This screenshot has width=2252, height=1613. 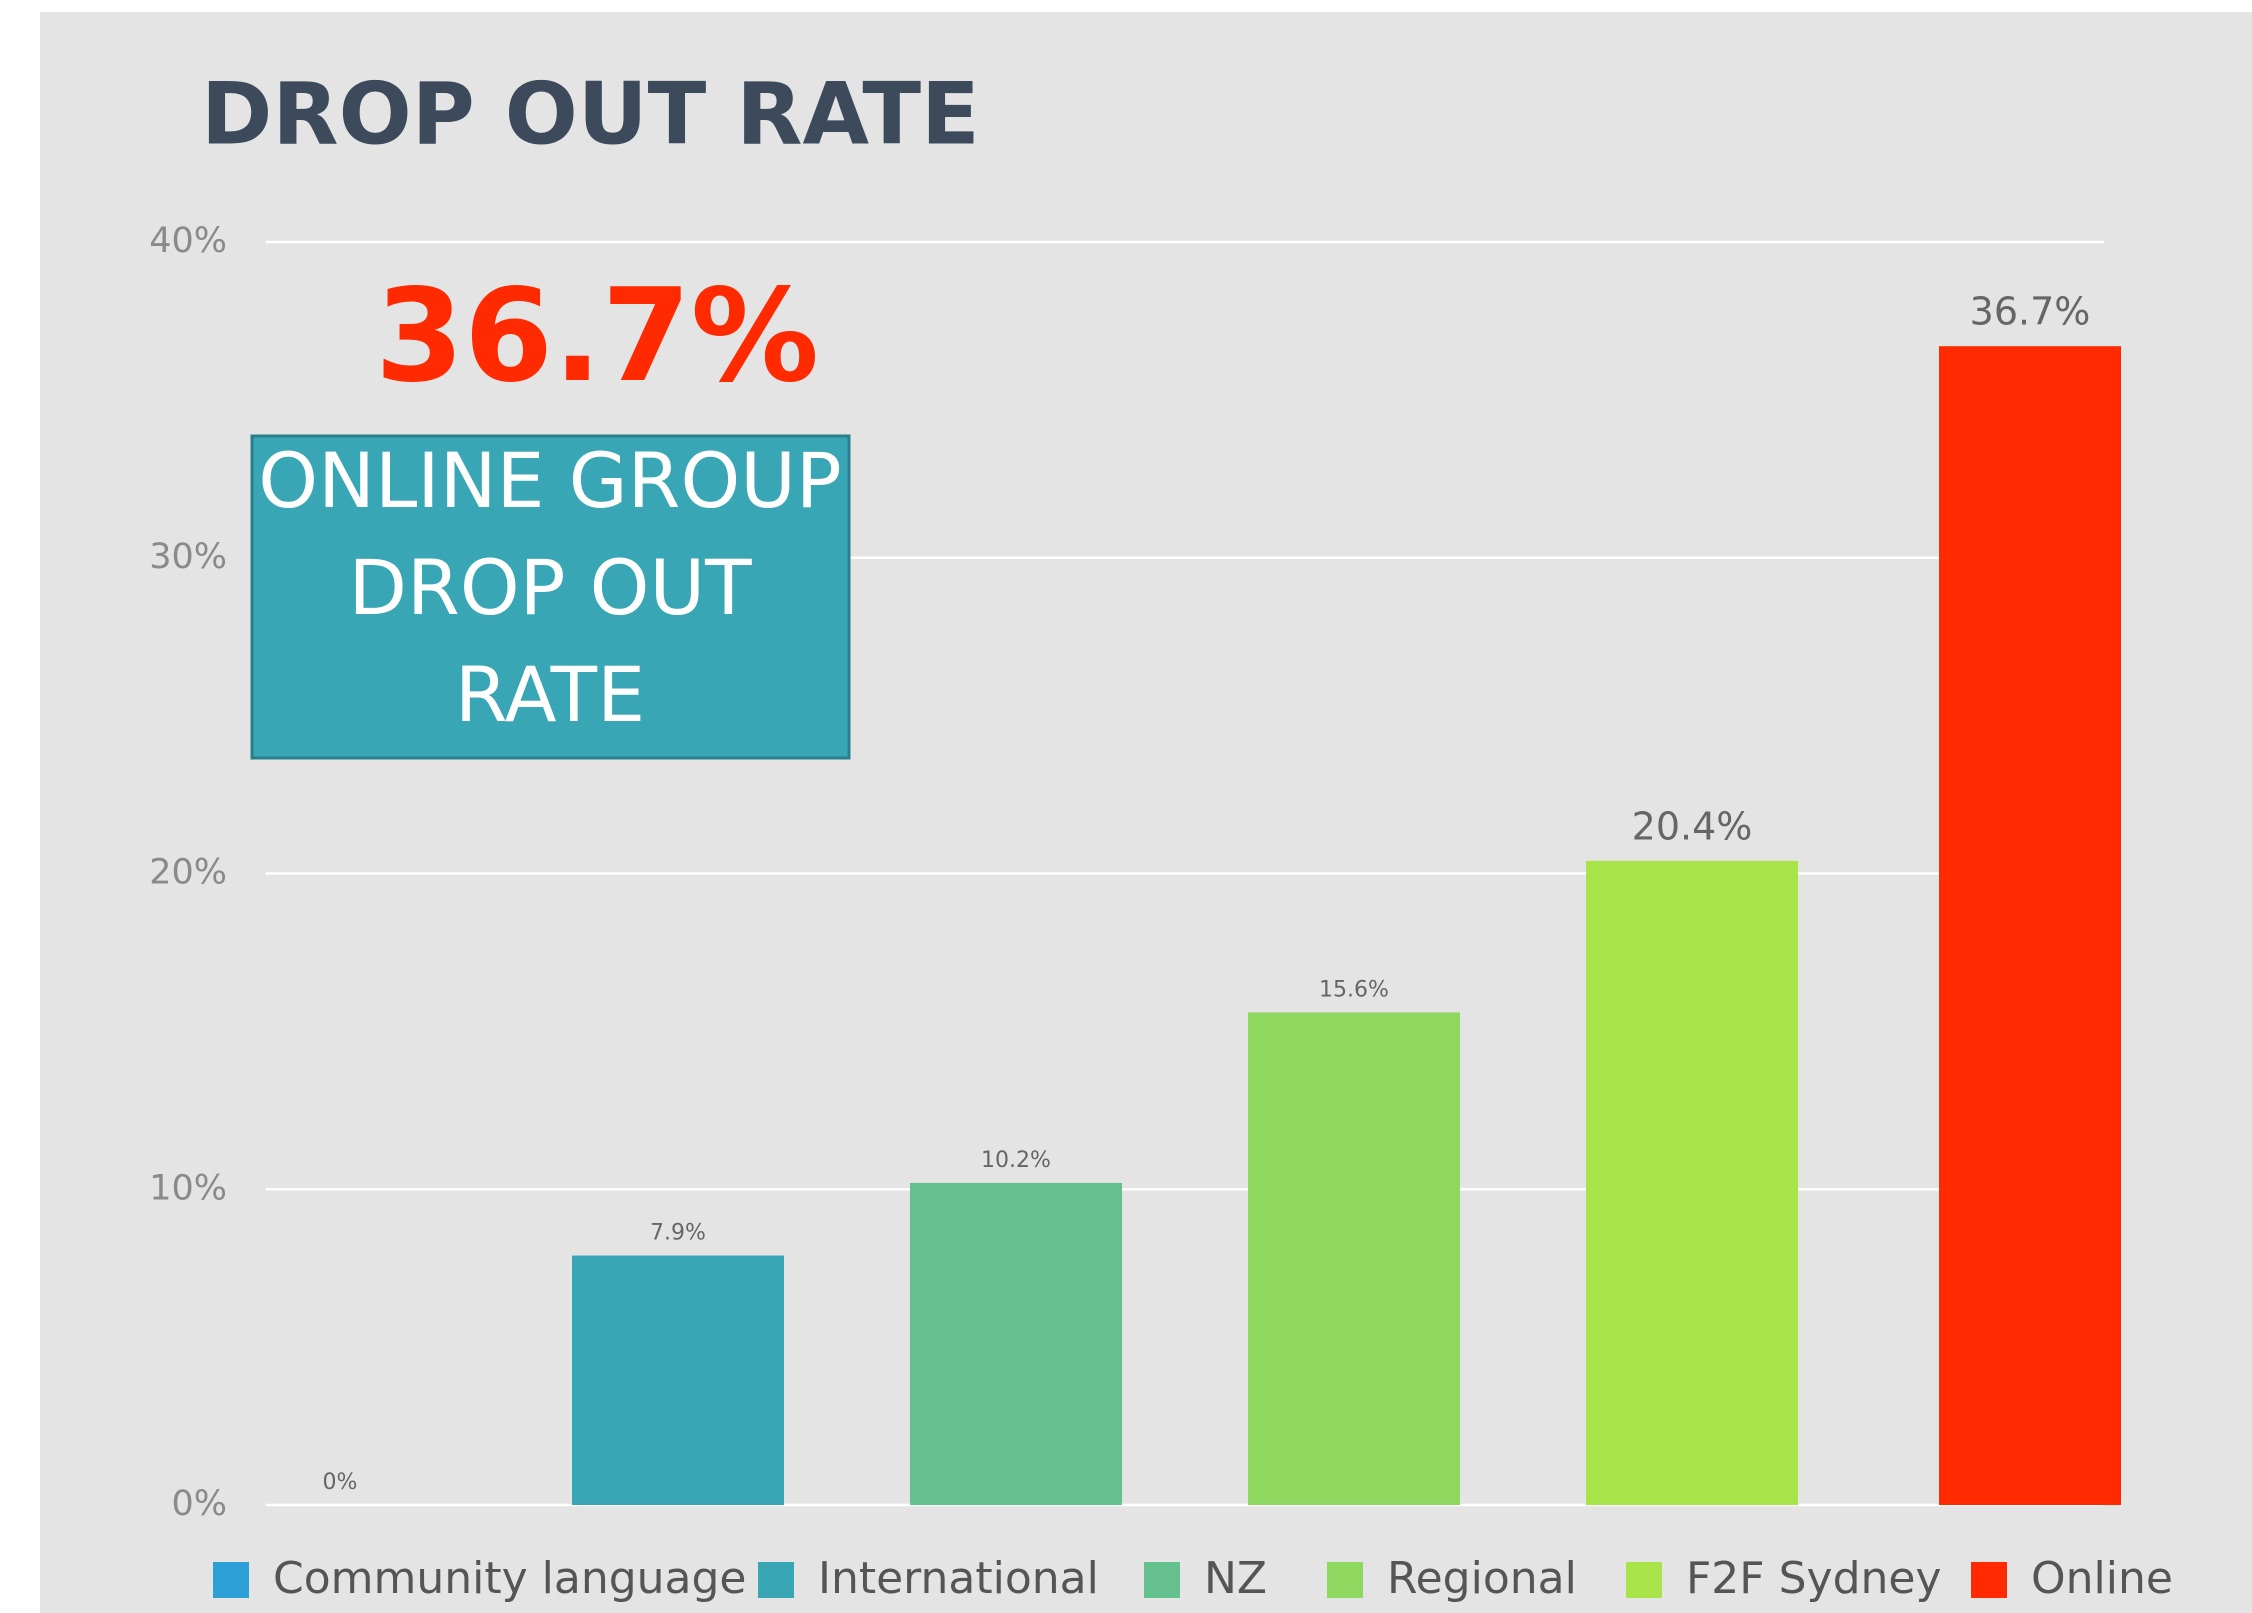 I want to click on data-label: 10.2%, so click(x=1016, y=1160).